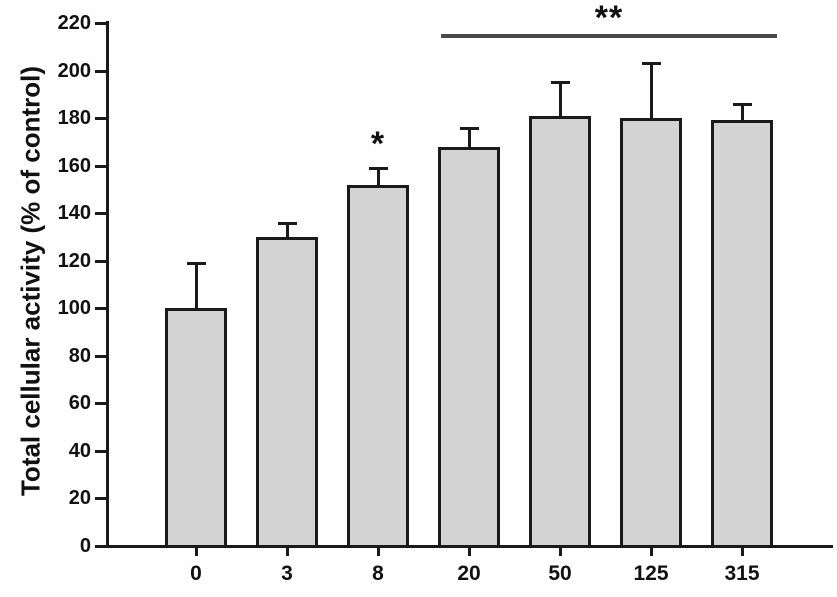 This screenshot has width=837, height=597. What do you see at coordinates (609, 18) in the screenshot?
I see `significance-label: **` at bounding box center [609, 18].